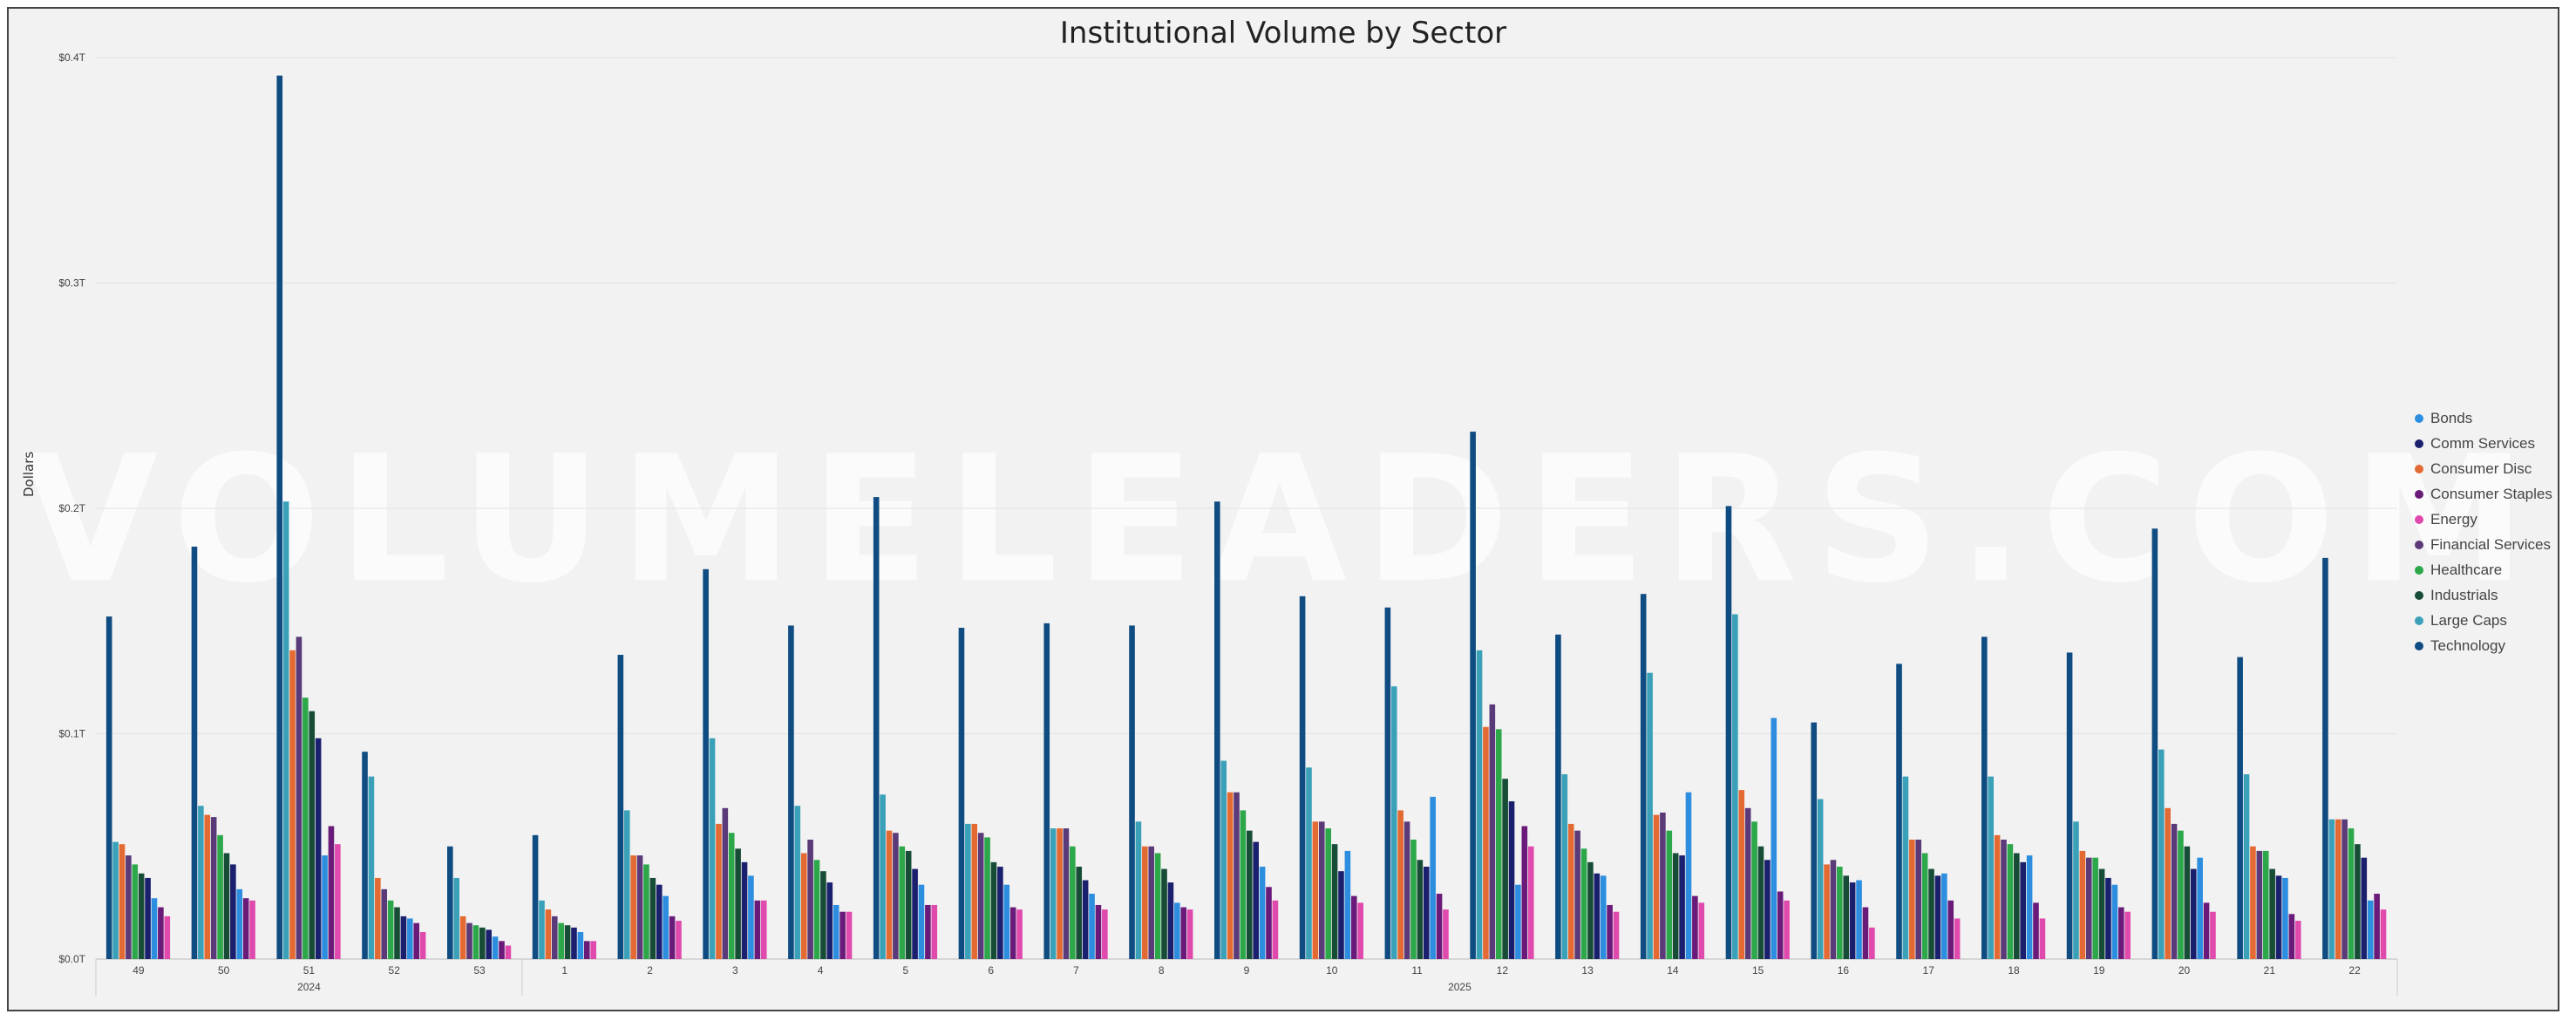 This screenshot has width=2576, height=1021. I want to click on x-tick-label: 53, so click(480, 970).